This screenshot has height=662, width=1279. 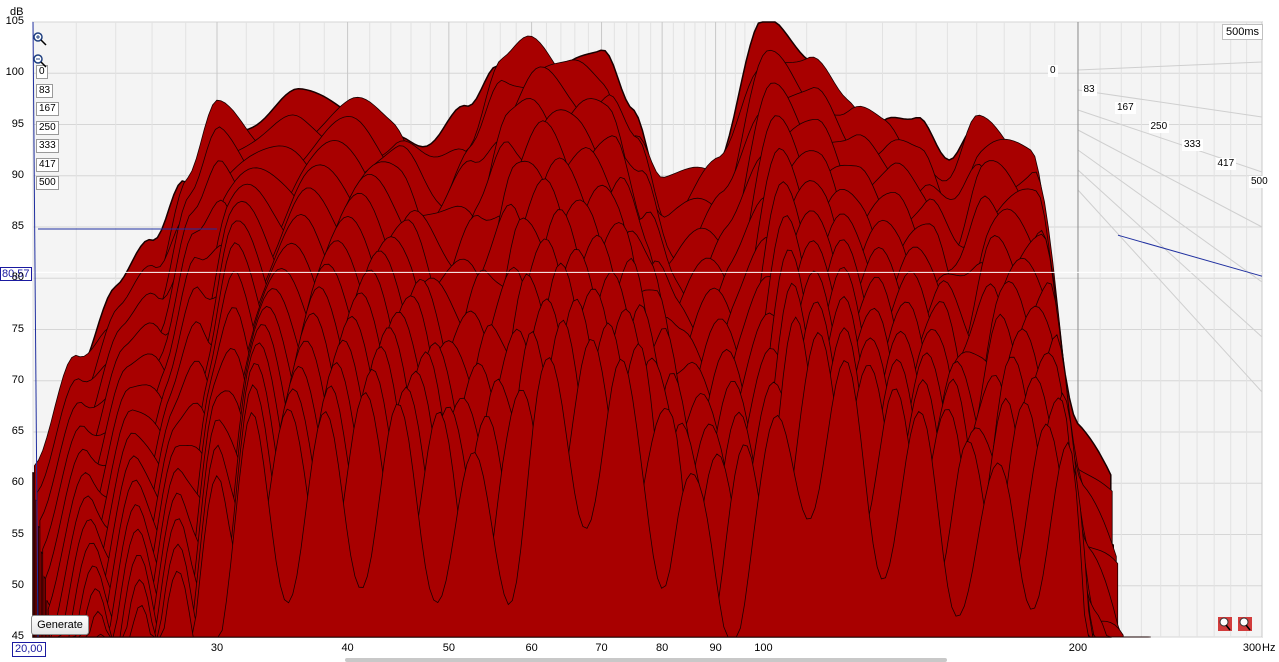 I want to click on horizontal-scrollbar, so click(x=646, y=660).